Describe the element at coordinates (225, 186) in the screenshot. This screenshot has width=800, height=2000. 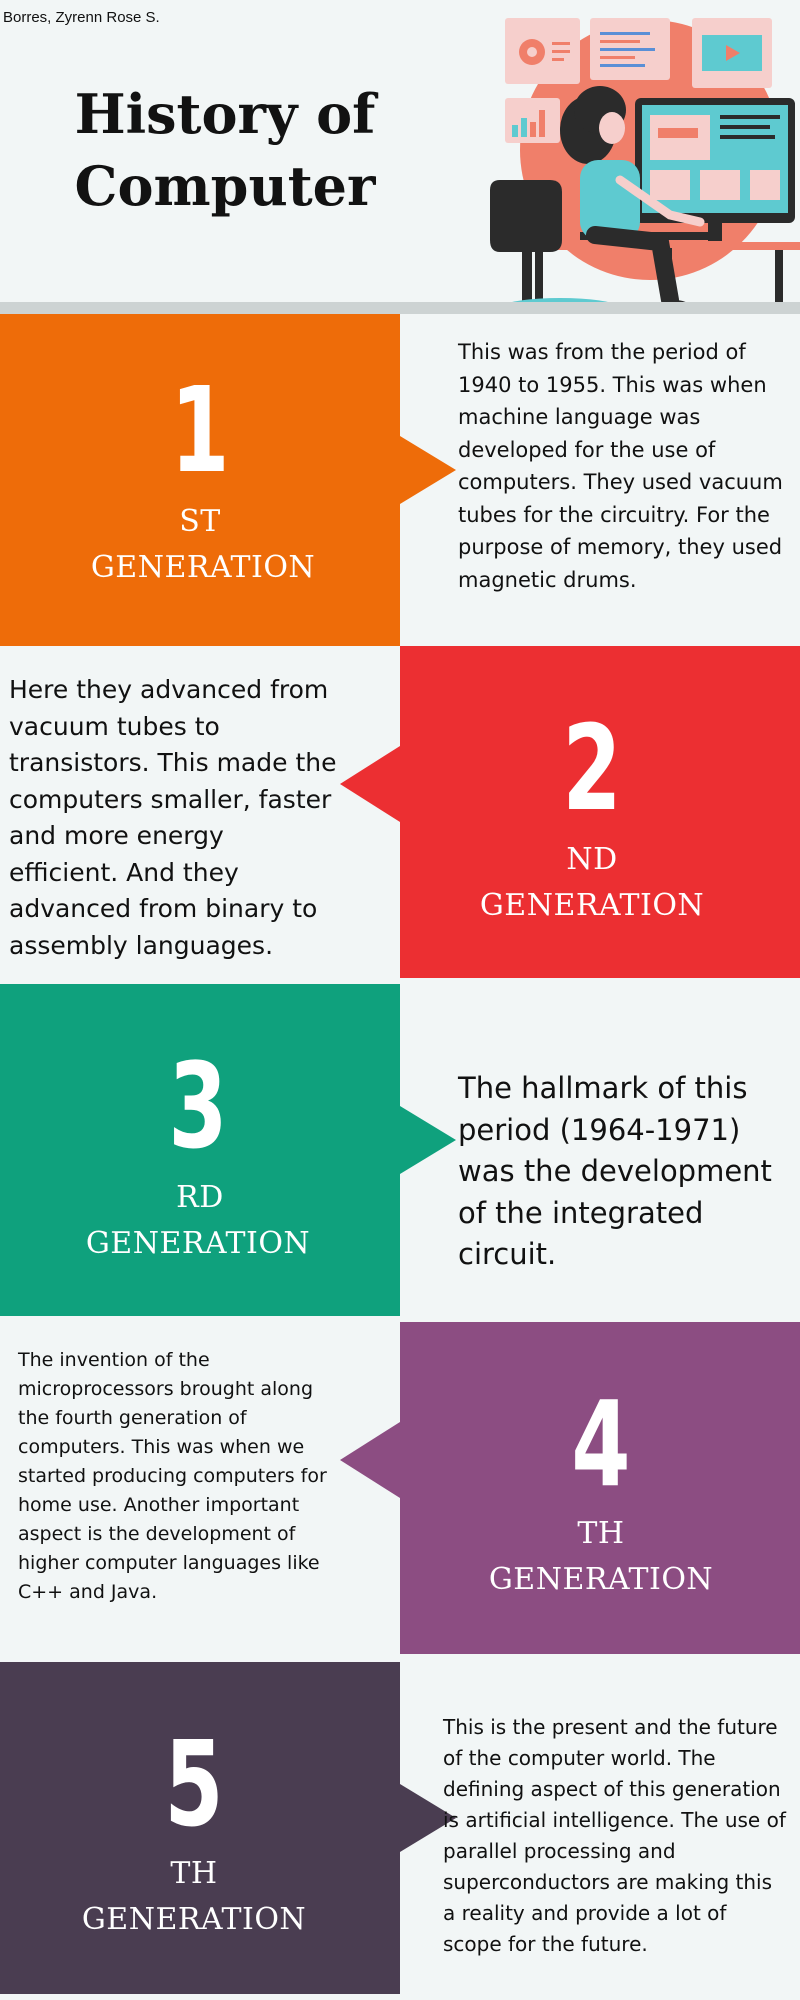
I see `title-line-2: Computer` at that location.